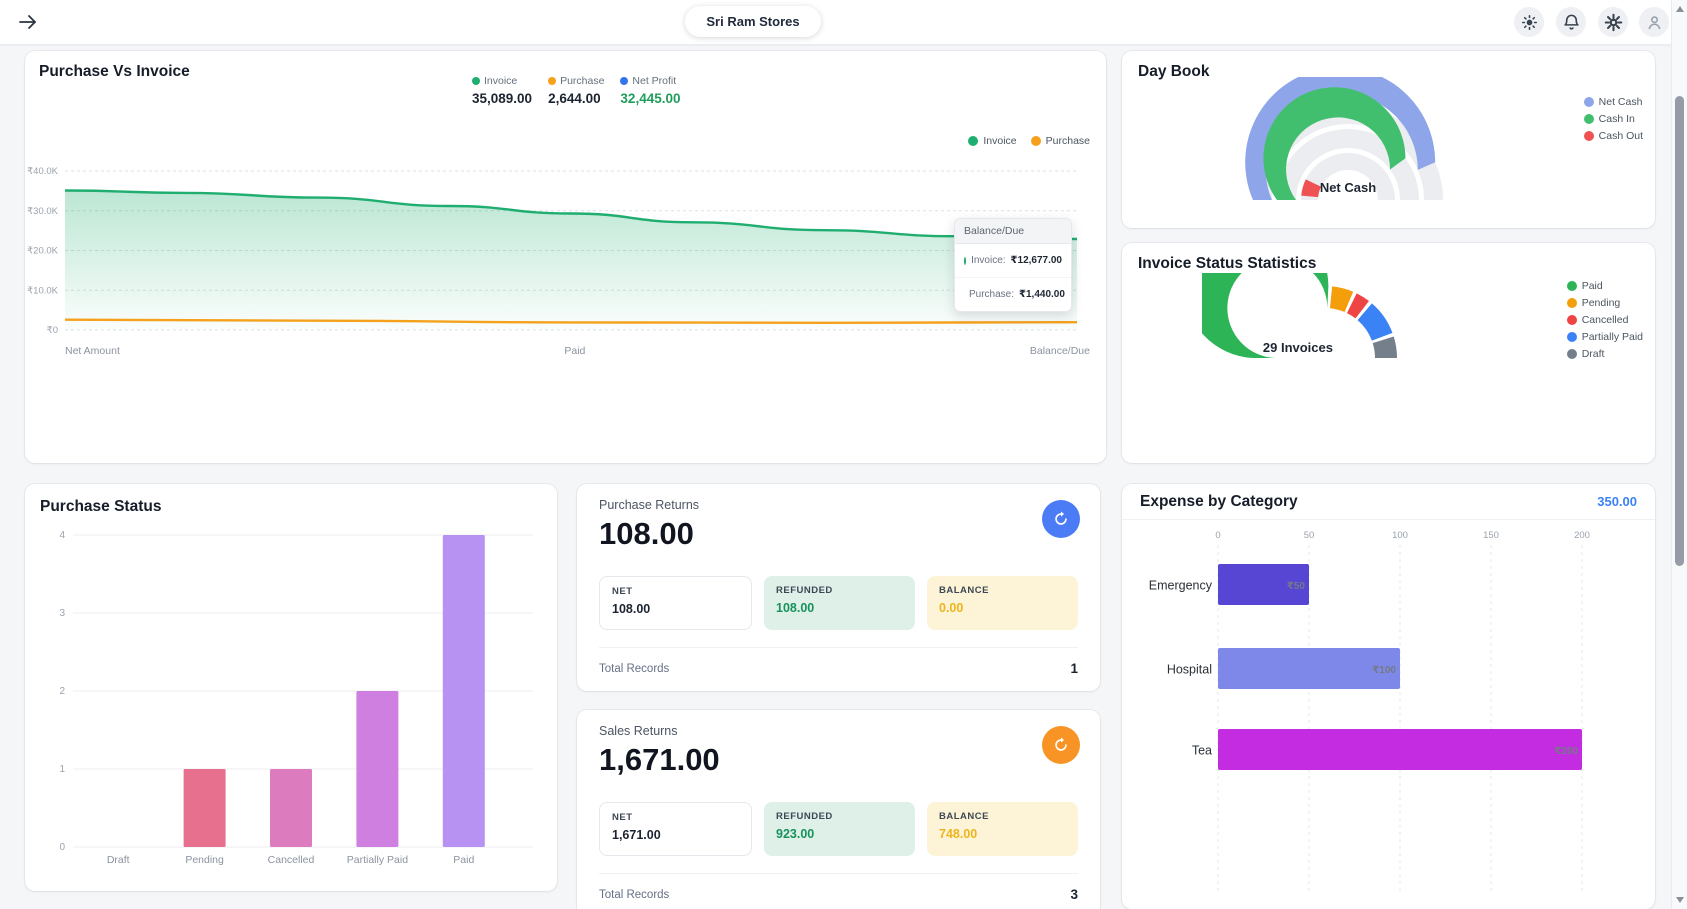 The height and width of the screenshot is (909, 1687). I want to click on invoice-status-title: Invoice Status Statistics, so click(1227, 263).